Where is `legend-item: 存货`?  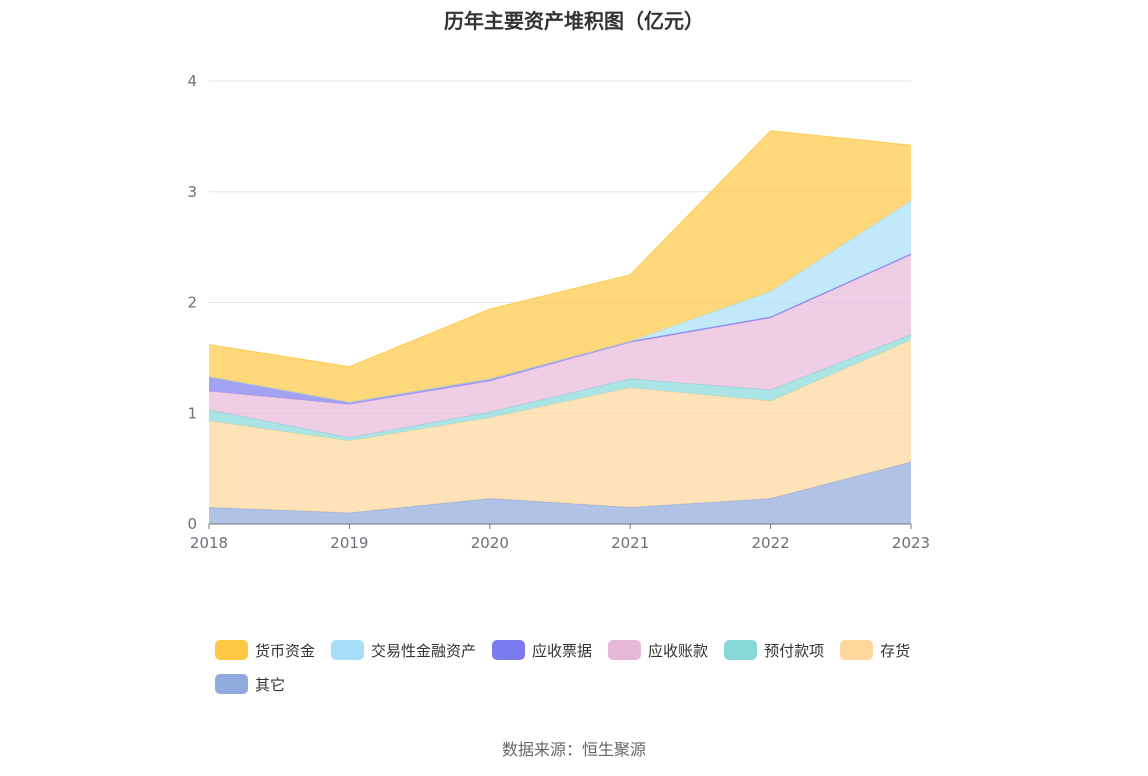 legend-item: 存货 is located at coordinates (875, 650).